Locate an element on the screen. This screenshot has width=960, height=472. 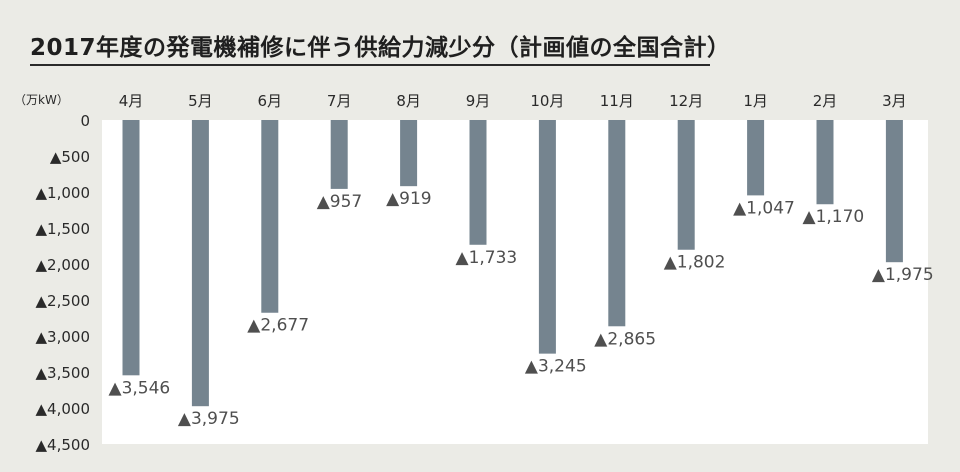
data-label: ▲919 is located at coordinates (409, 199).